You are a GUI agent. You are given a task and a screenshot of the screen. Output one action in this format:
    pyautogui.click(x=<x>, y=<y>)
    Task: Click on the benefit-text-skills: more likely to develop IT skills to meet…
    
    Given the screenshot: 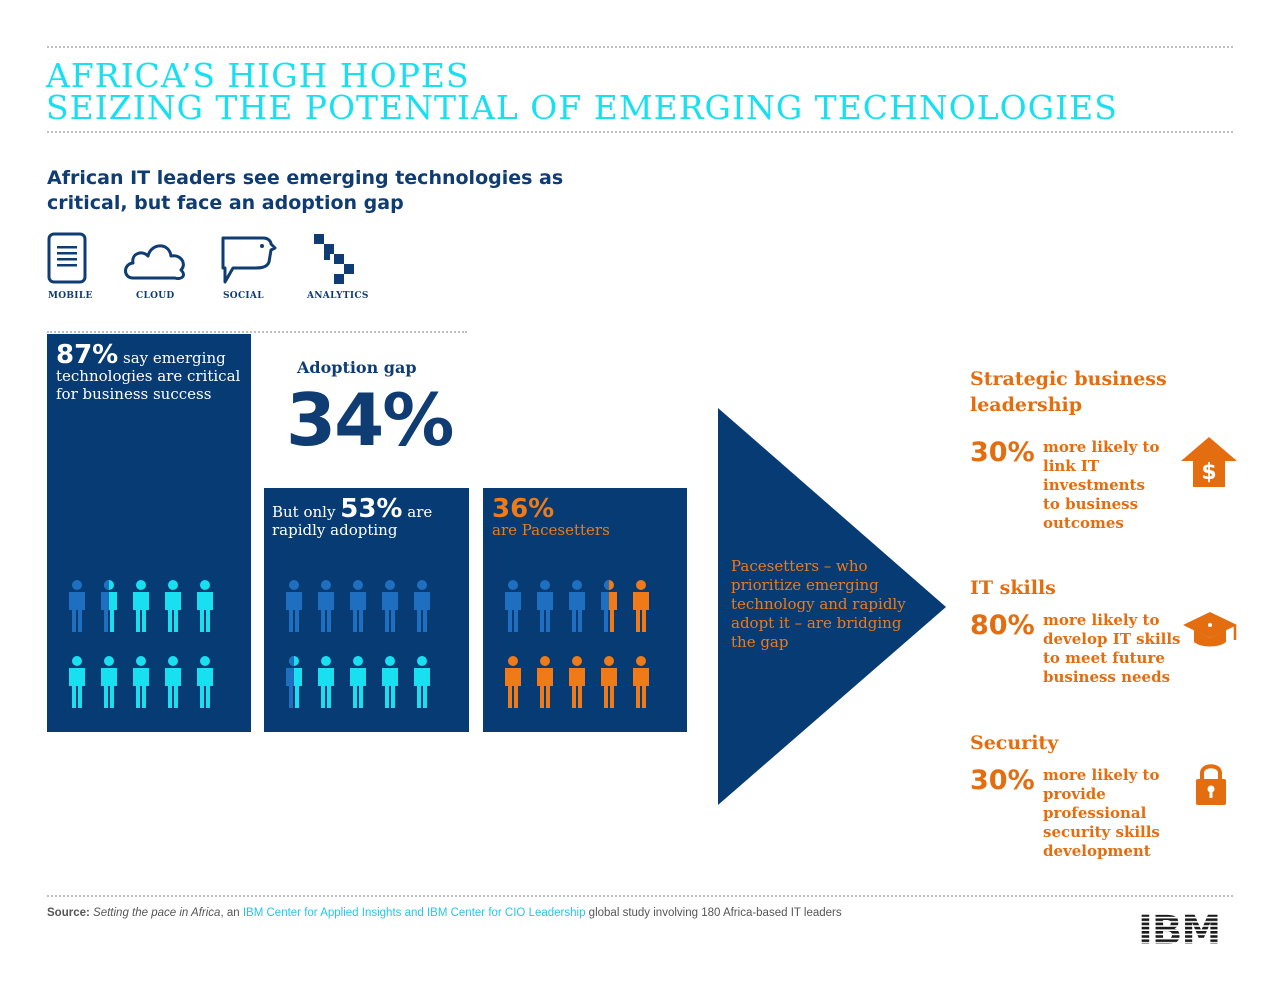 What is the action you would take?
    pyautogui.click(x=1112, y=648)
    